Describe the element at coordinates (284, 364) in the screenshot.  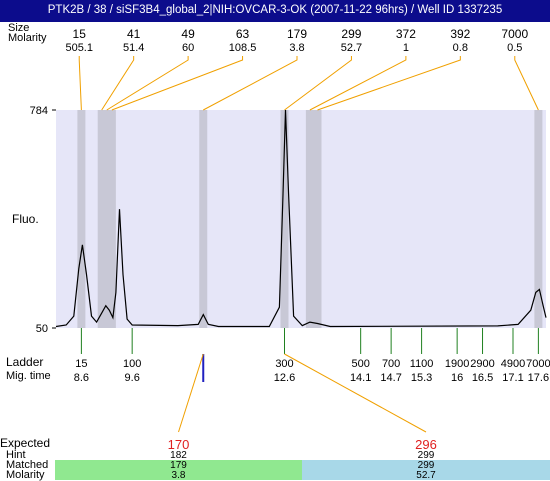
I see `ladder-size-label: 300` at that location.